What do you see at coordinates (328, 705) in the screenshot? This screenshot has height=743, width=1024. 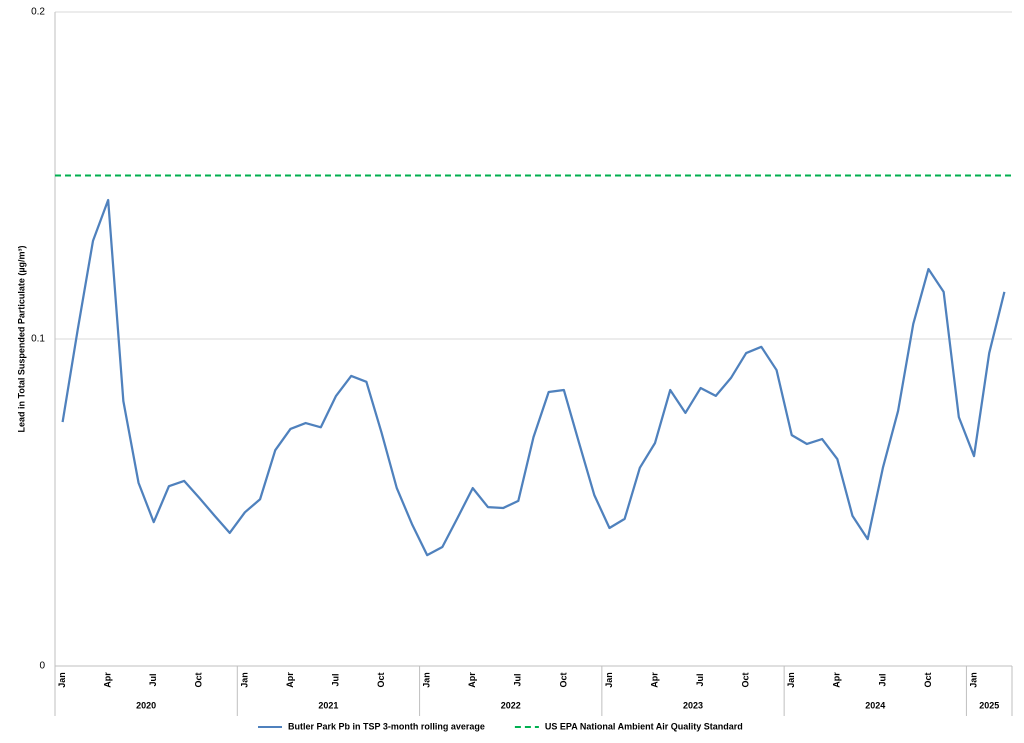 I see `x-group-label: 2021` at bounding box center [328, 705].